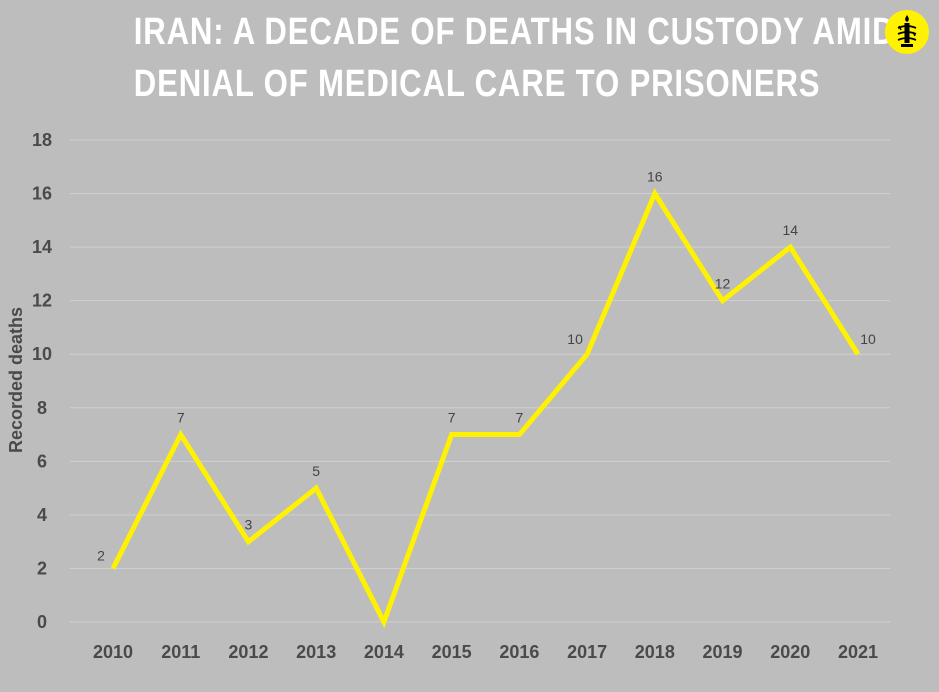 Image resolution: width=939 pixels, height=692 pixels. What do you see at coordinates (42, 461) in the screenshot?
I see `y-tick-label-6: 6` at bounding box center [42, 461].